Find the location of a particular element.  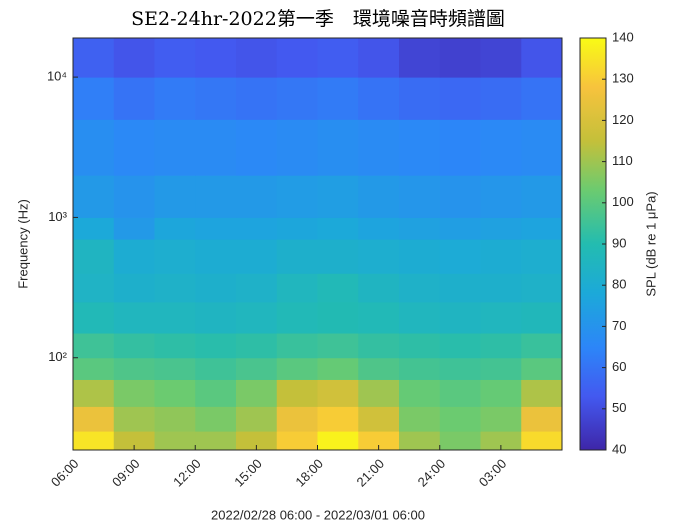

x-tick-label: 24:00 is located at coordinates (432, 473).